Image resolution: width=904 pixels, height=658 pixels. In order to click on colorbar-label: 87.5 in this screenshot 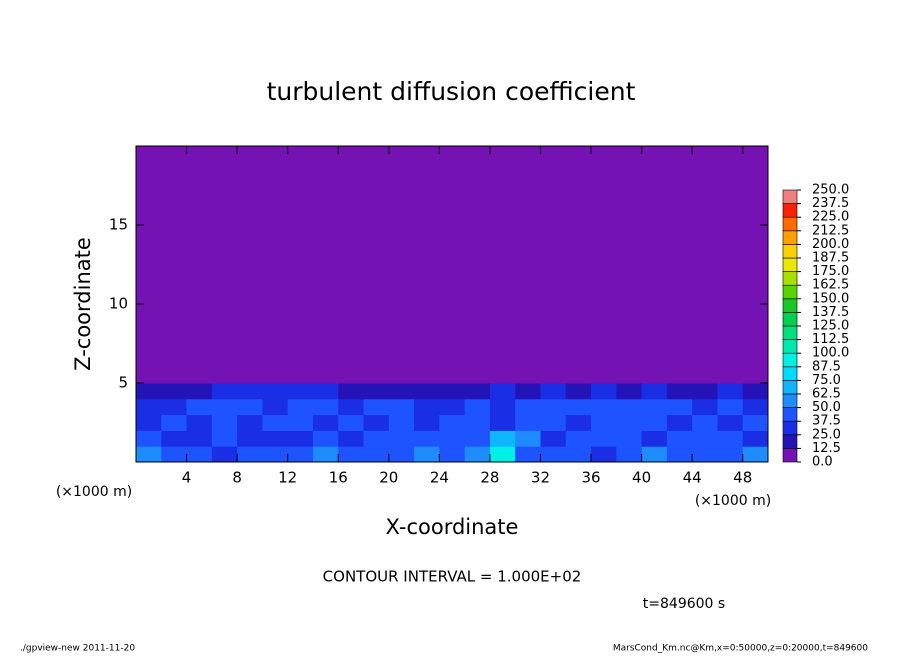, I will do `click(826, 366)`.